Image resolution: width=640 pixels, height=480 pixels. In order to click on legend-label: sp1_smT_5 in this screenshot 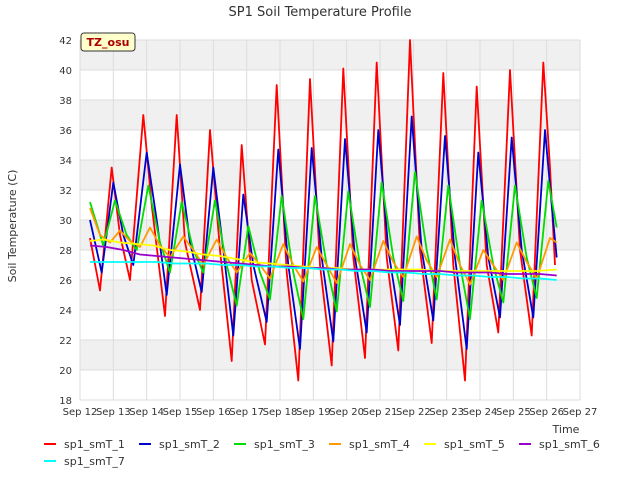, I will do `click(474, 444)`.